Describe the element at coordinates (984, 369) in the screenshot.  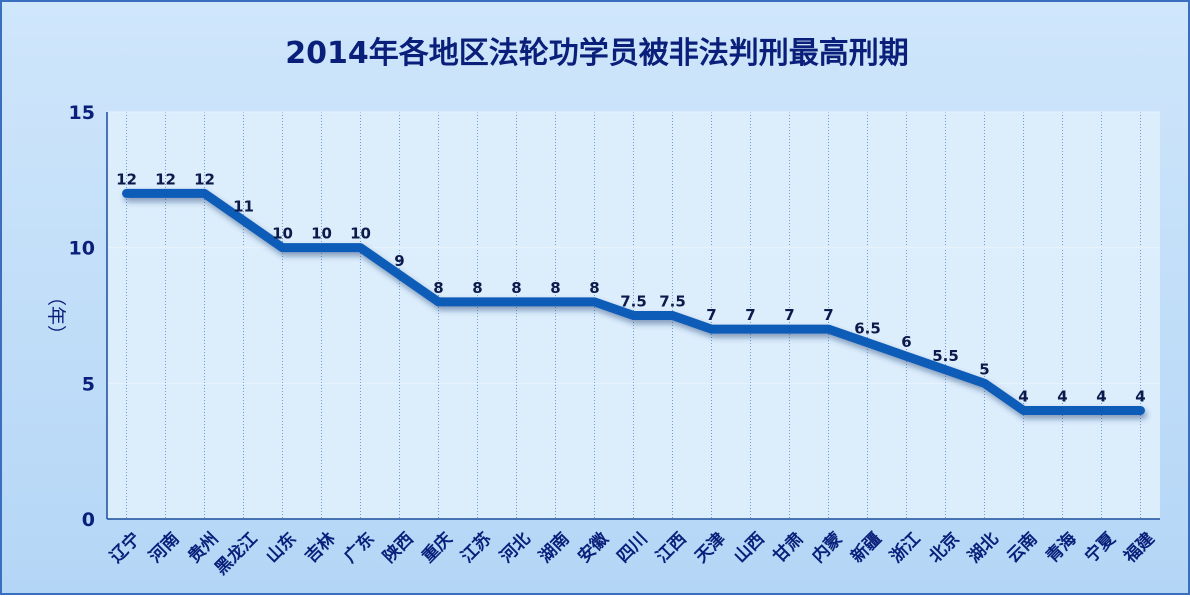
I see `data-label: 5` at that location.